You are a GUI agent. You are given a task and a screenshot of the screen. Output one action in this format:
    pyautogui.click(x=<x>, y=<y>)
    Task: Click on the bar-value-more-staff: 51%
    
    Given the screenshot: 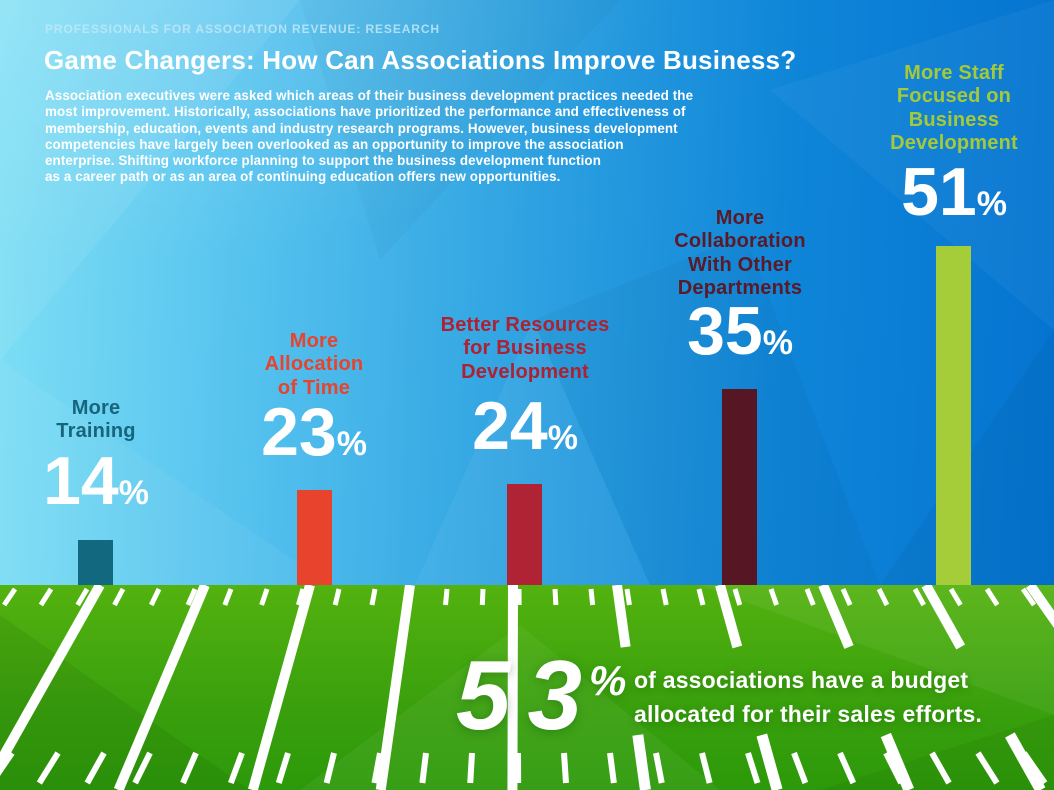 What is the action you would take?
    pyautogui.click(x=949, y=192)
    